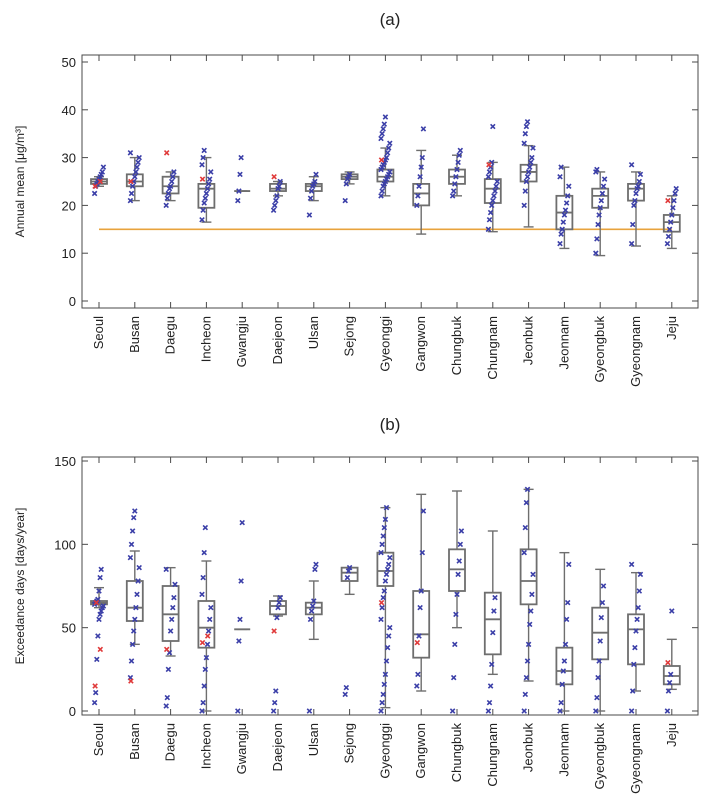 This screenshot has height=810, width=722. Describe the element at coordinates (170, 742) in the screenshot. I see `category-label: Daegu` at that location.